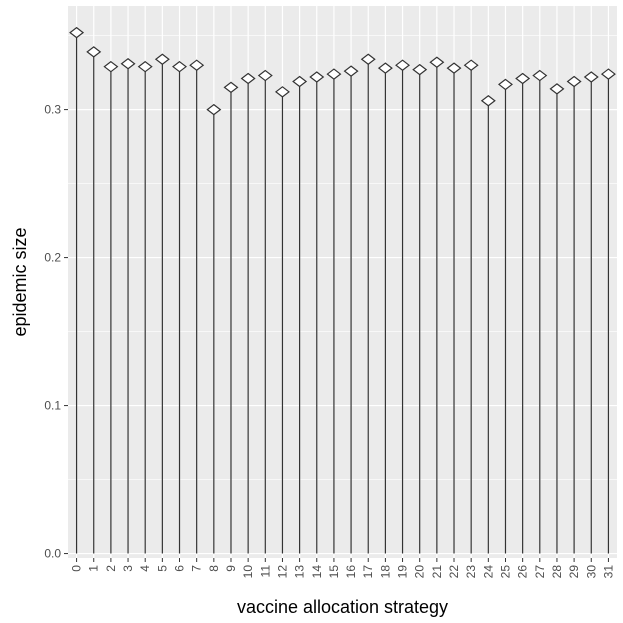 Image resolution: width=623 pixels, height=623 pixels. What do you see at coordinates (540, 572) in the screenshot?
I see `x-tick-label: 27` at bounding box center [540, 572].